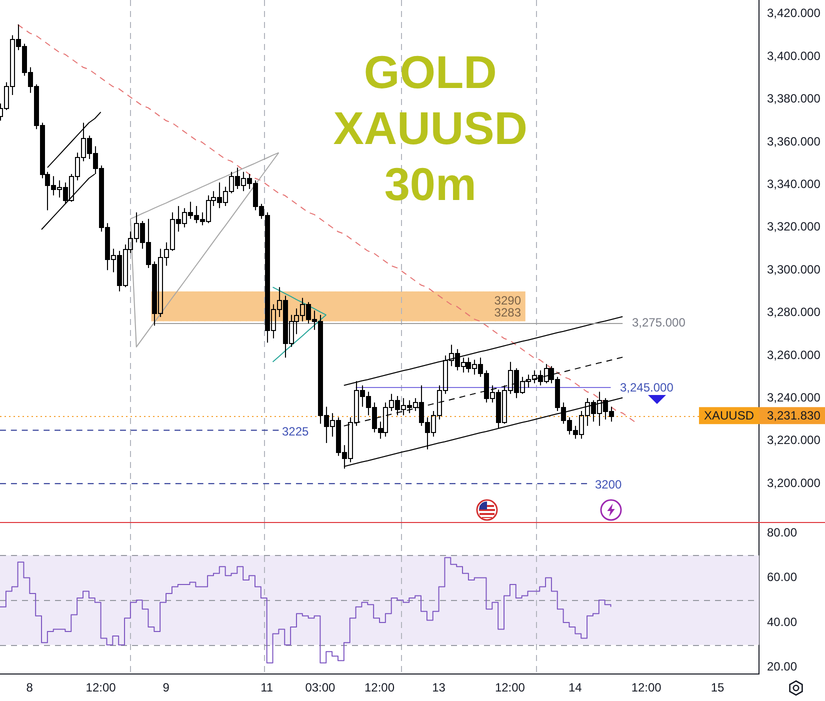 The width and height of the screenshot is (825, 701). Describe the element at coordinates (575, 687) in the screenshot. I see `x-tick-label: 14` at that location.